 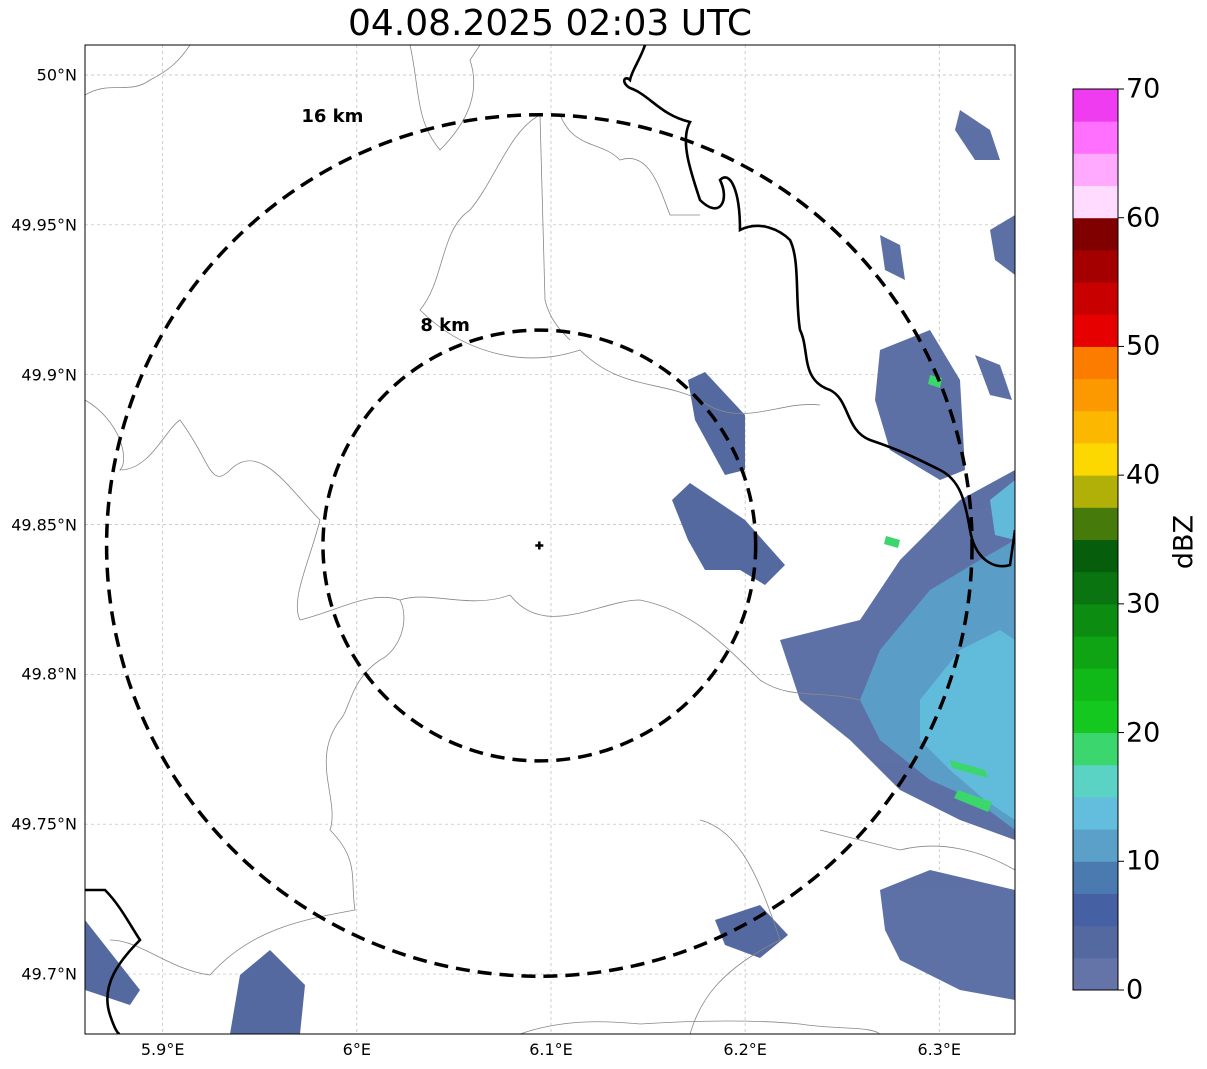 I want to click on range-ring-label: 8 km, so click(x=445, y=325).